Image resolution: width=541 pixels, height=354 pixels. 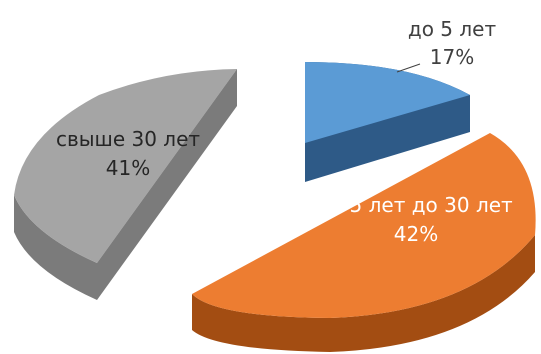 What do you see at coordinates (128, 139) in the screenshot?
I see `label-over-30: свыше 30 лет` at bounding box center [128, 139].